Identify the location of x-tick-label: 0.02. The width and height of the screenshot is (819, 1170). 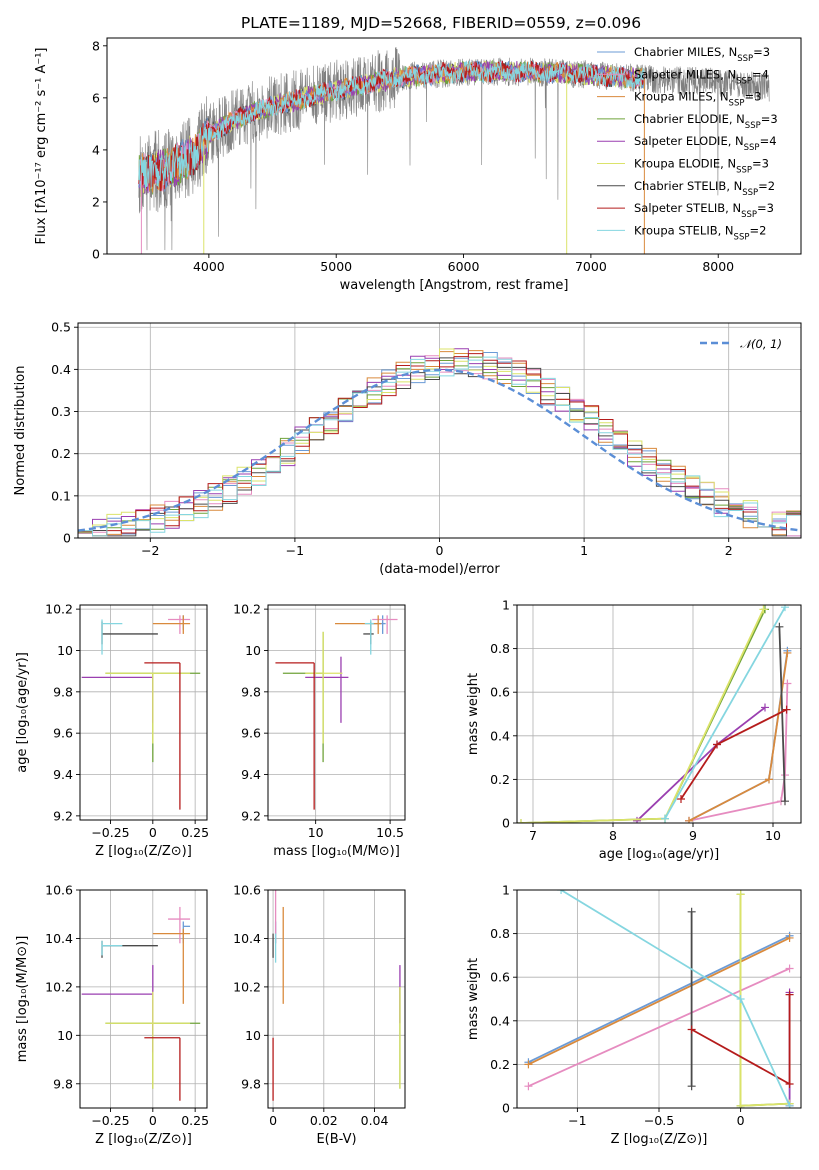
(324, 1120).